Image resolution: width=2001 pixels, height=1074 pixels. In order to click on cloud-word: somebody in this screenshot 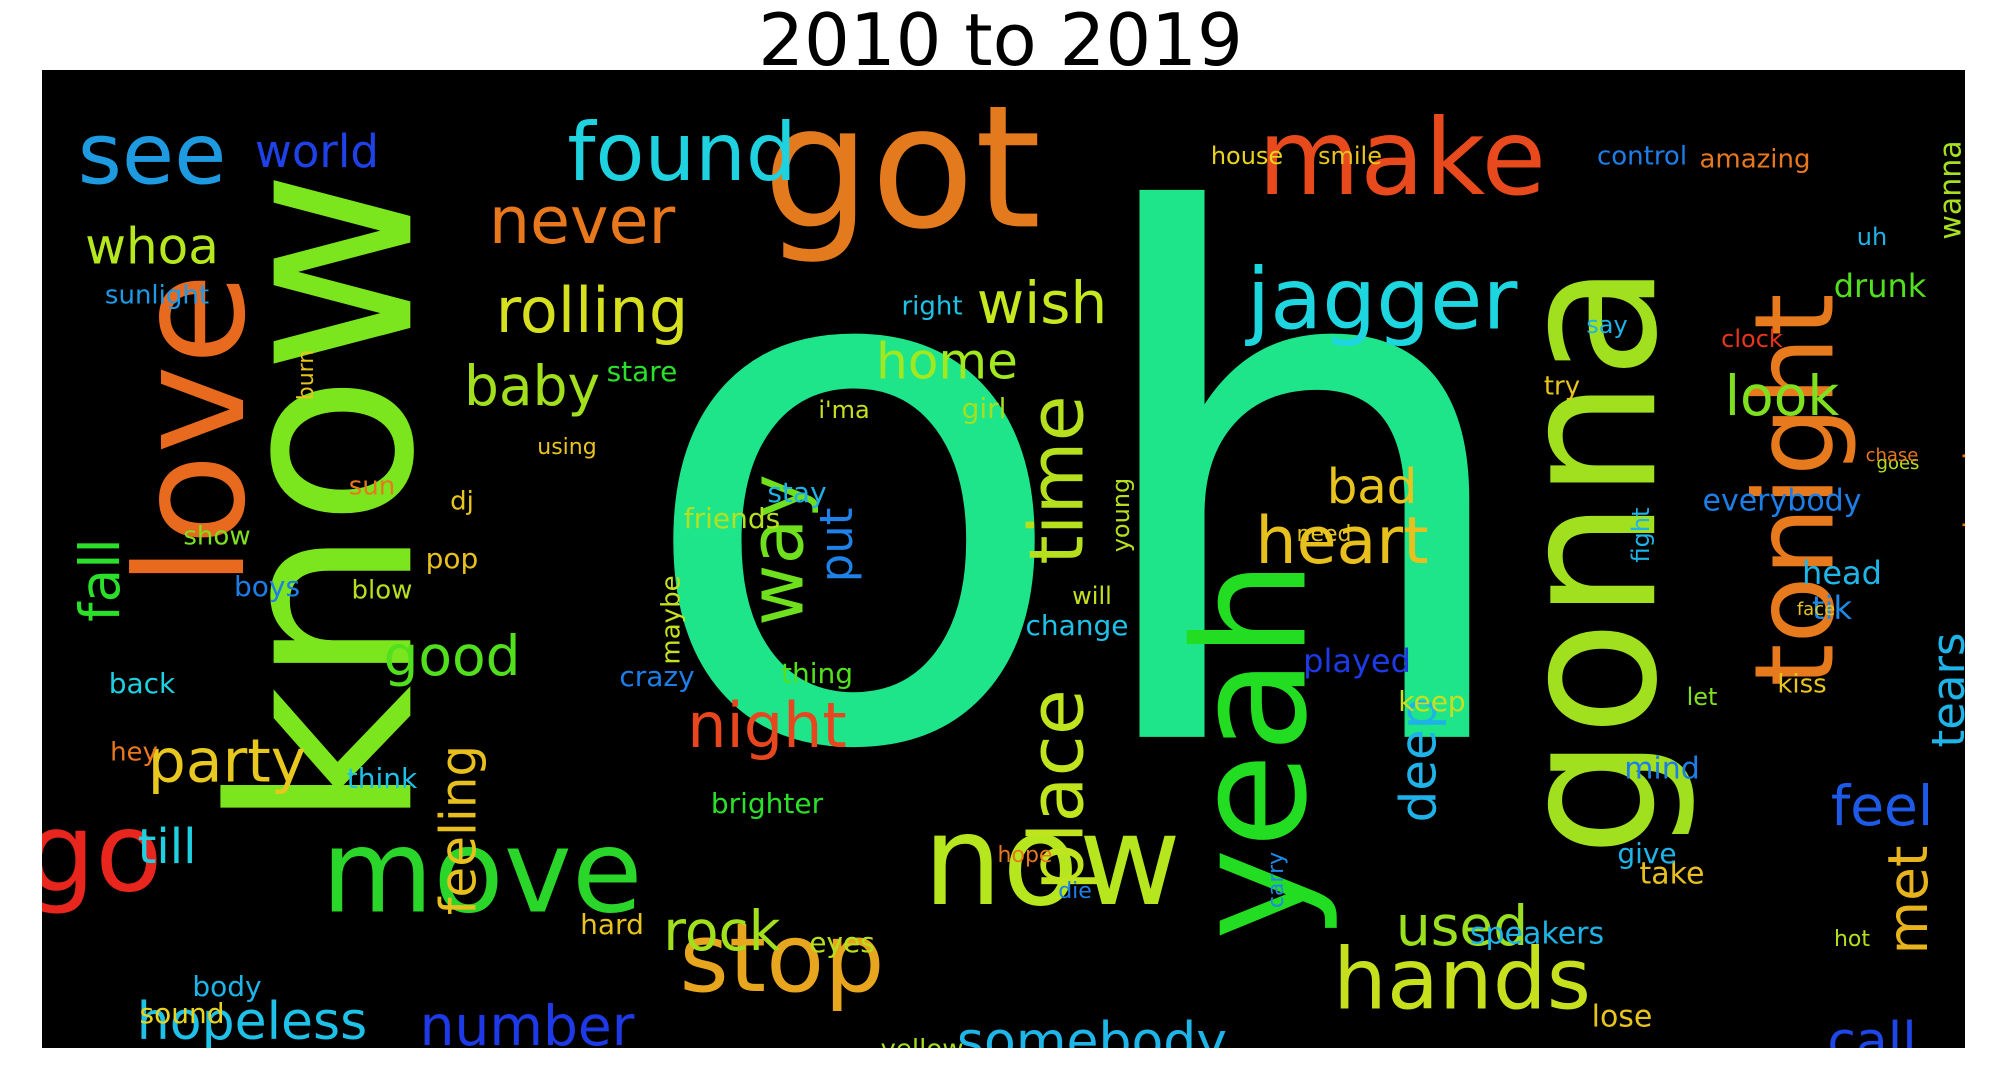, I will do `click(1092, 1030)`.